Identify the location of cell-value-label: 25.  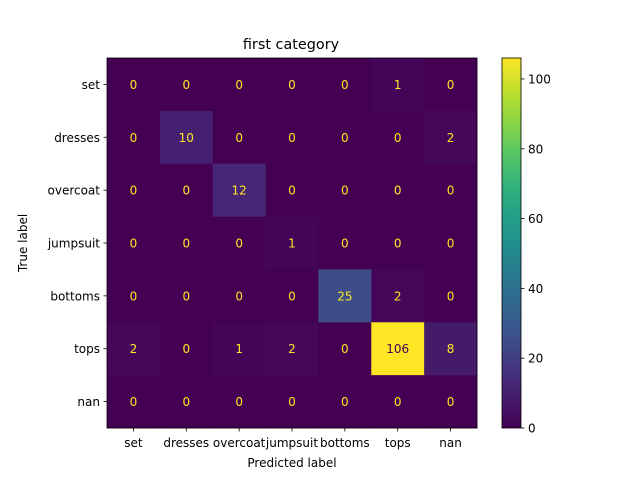
(344, 296).